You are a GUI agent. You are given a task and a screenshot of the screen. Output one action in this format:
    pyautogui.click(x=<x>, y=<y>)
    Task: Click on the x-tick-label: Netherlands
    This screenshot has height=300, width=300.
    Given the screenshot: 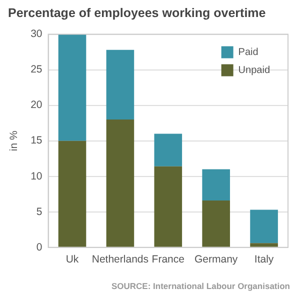 What is the action you would take?
    pyautogui.click(x=120, y=260)
    